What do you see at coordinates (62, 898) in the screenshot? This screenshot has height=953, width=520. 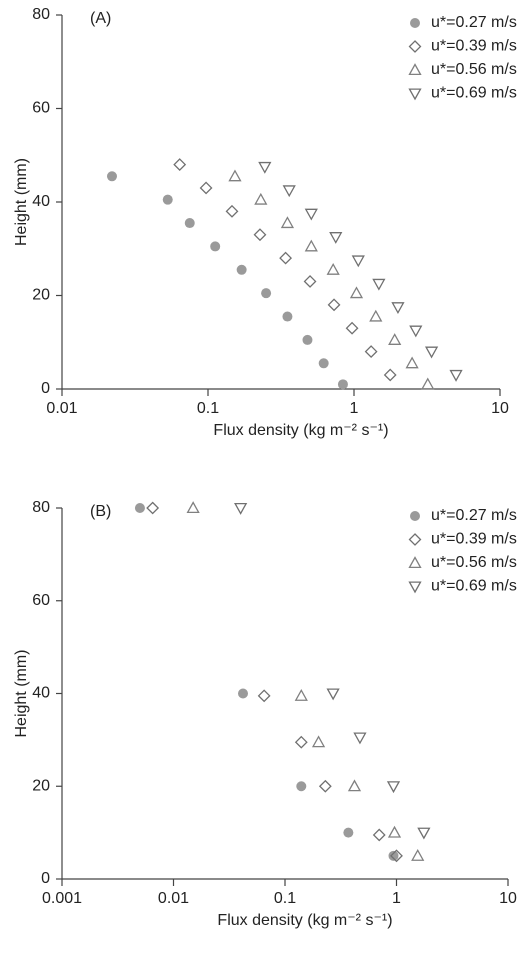 I see `x-tick-label: 0.001` at bounding box center [62, 898].